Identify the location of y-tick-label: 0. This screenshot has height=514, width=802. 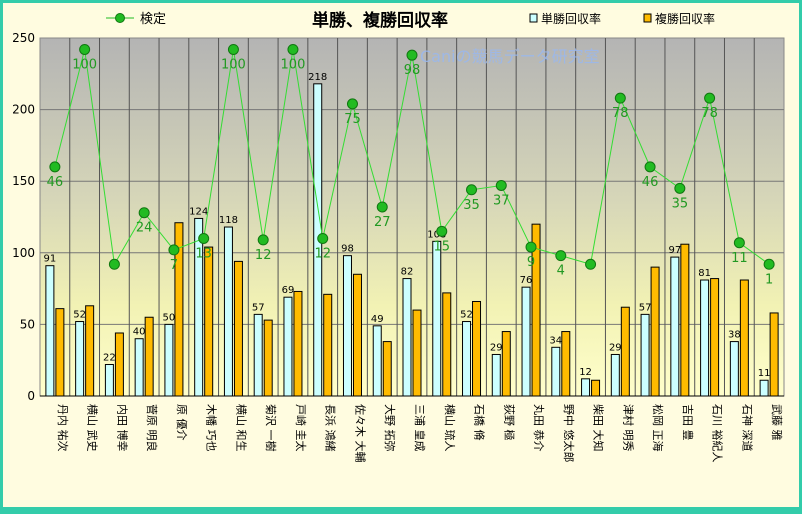
(31, 396).